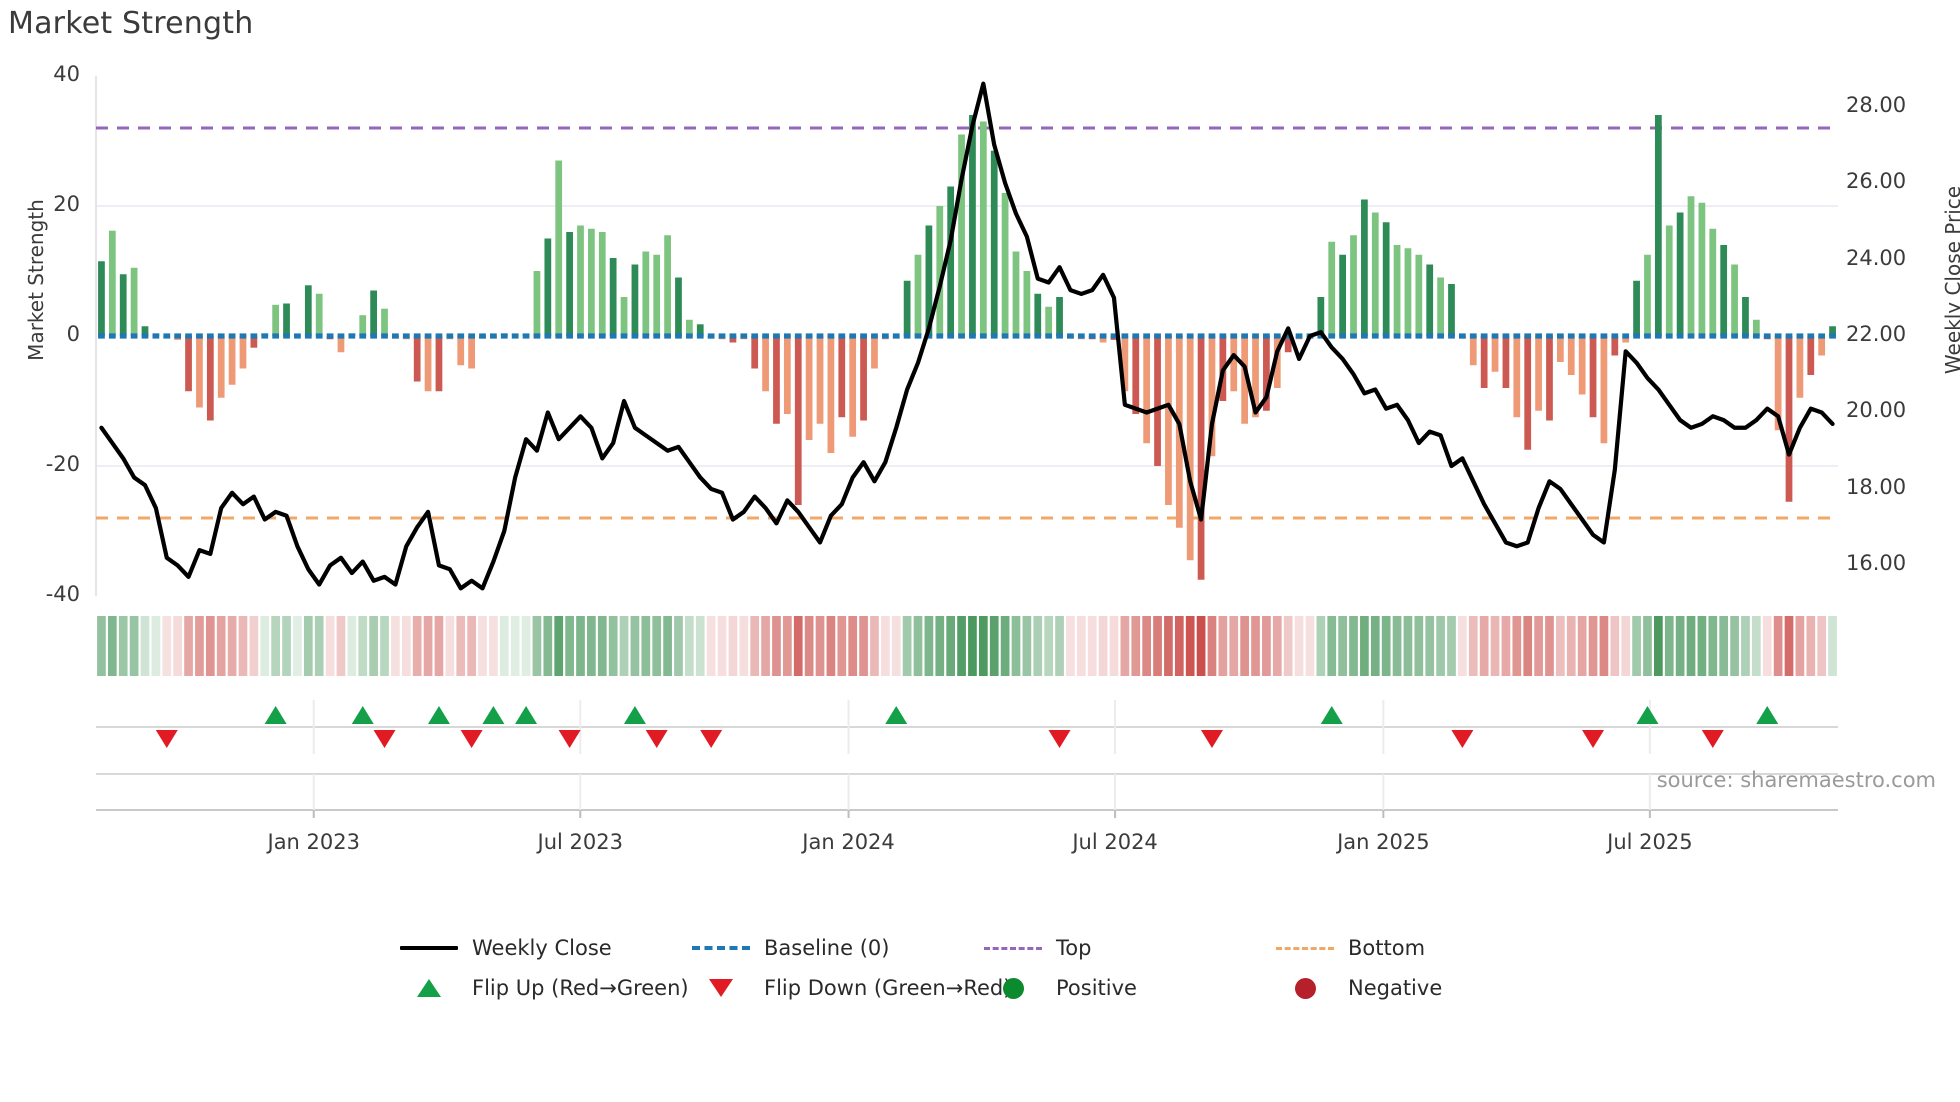 The width and height of the screenshot is (1960, 1102). I want to click on y-tick-right: 16.00, so click(1876, 563).